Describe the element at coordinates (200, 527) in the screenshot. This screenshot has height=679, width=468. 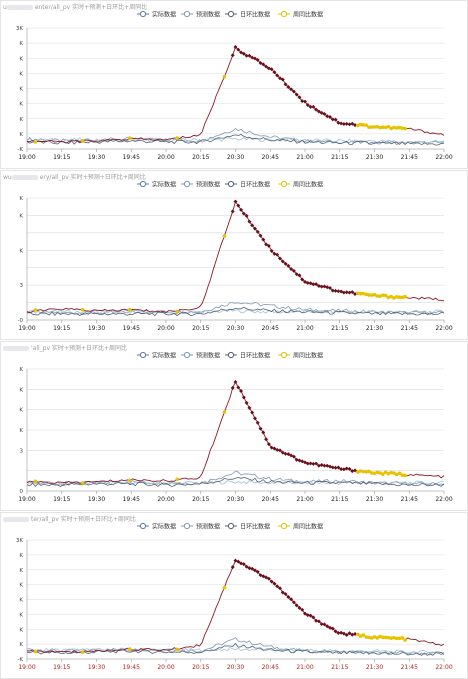
I see `legend-item: 预测数据` at that location.